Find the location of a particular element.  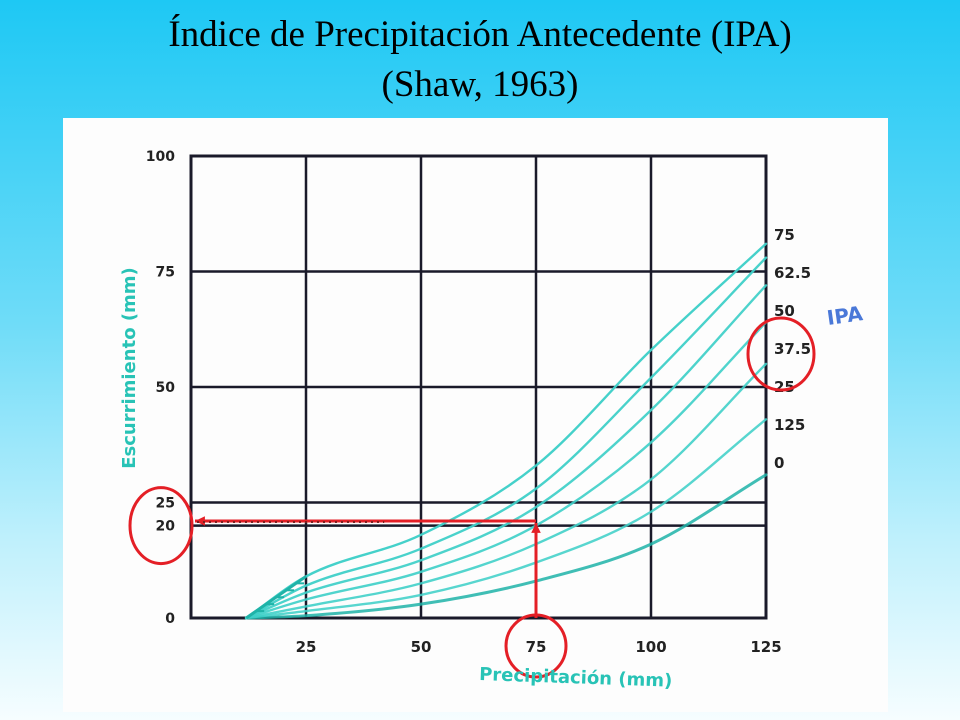

y-tick-label: 0 is located at coordinates (170, 619).